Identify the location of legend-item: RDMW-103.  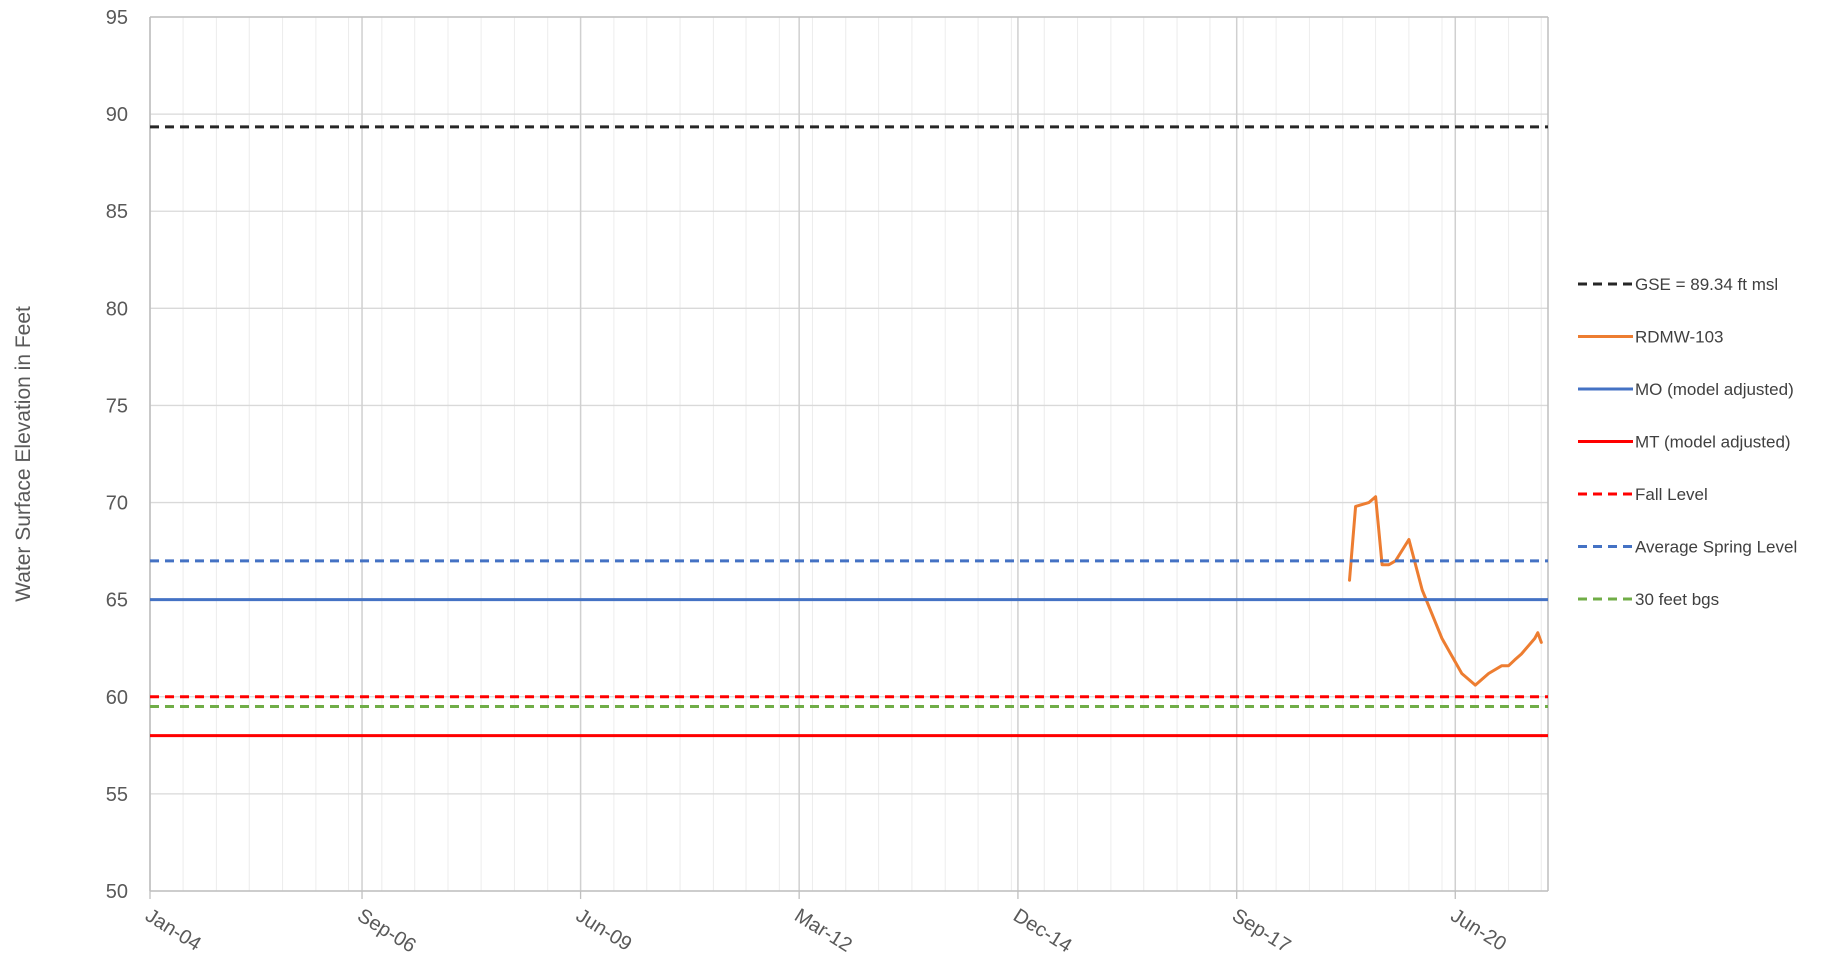
(1650, 337).